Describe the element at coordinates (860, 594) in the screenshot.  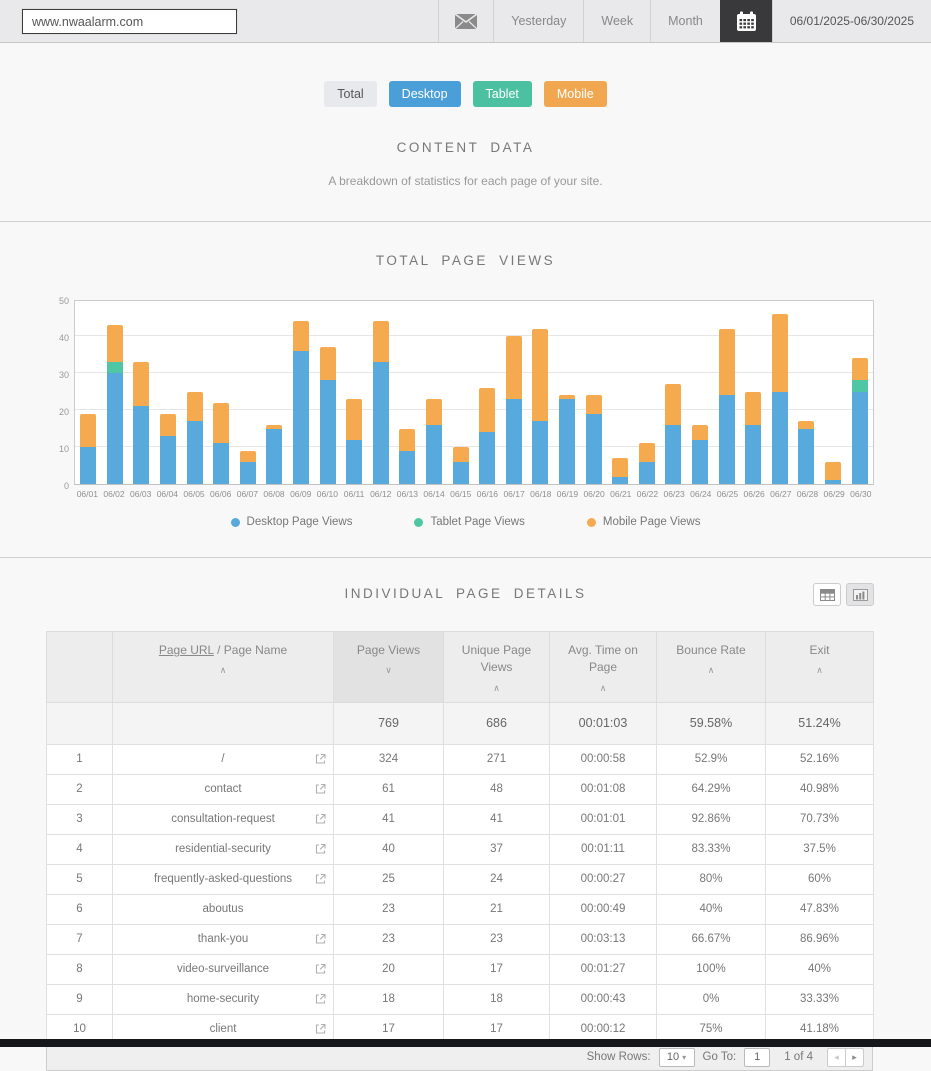
I see `chart-view-button` at that location.